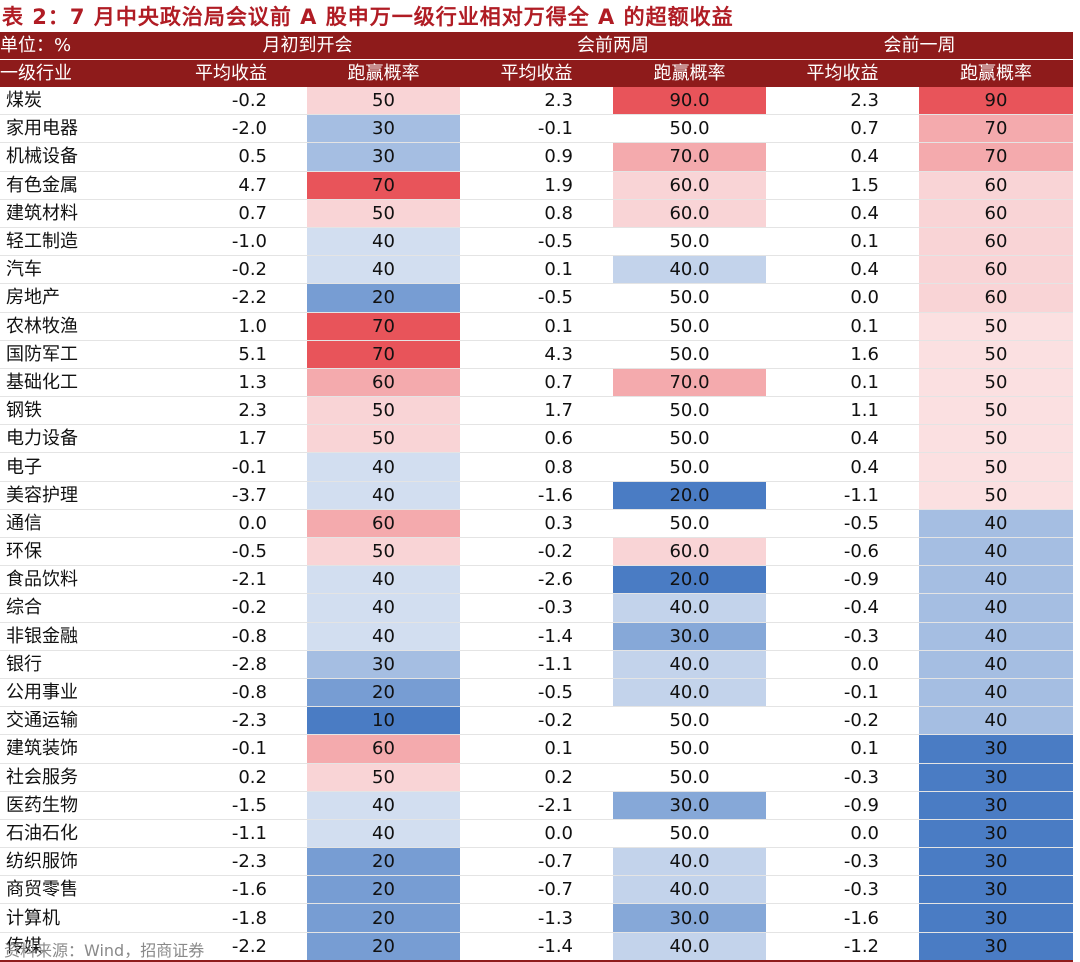 This screenshot has width=1080, height=962. What do you see at coordinates (536, 383) in the screenshot?
I see `avg-return-cell: 0.7` at bounding box center [536, 383].